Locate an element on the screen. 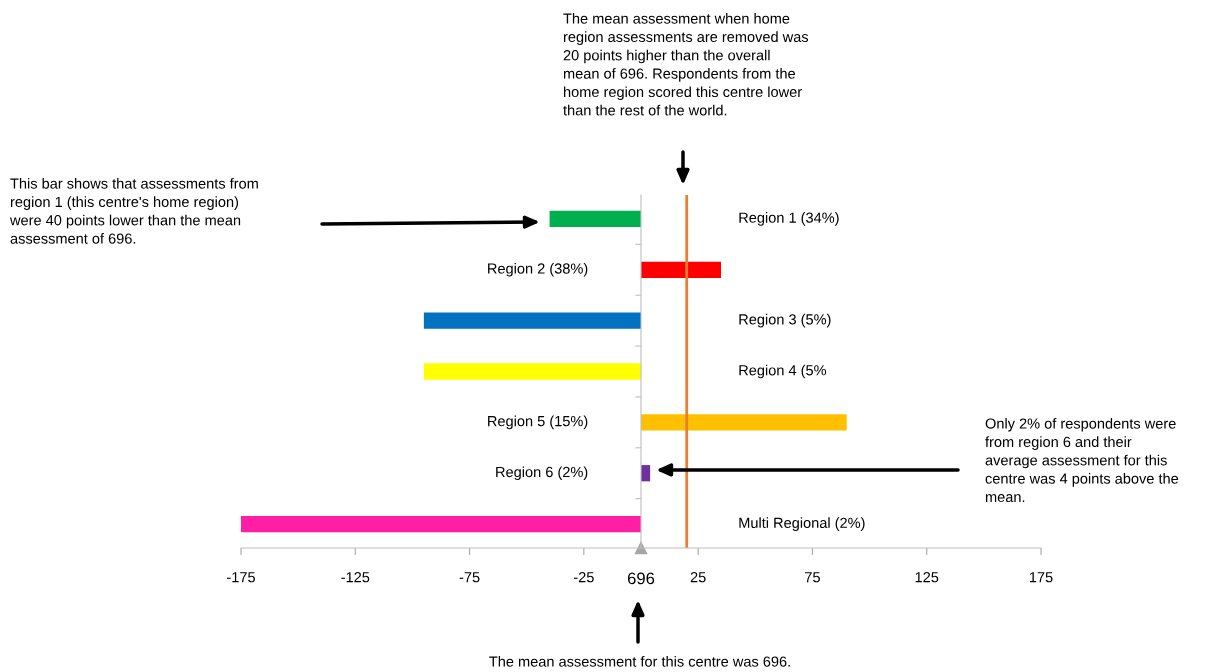 The width and height of the screenshot is (1217, 672). text: 696 is located at coordinates (641, 578).